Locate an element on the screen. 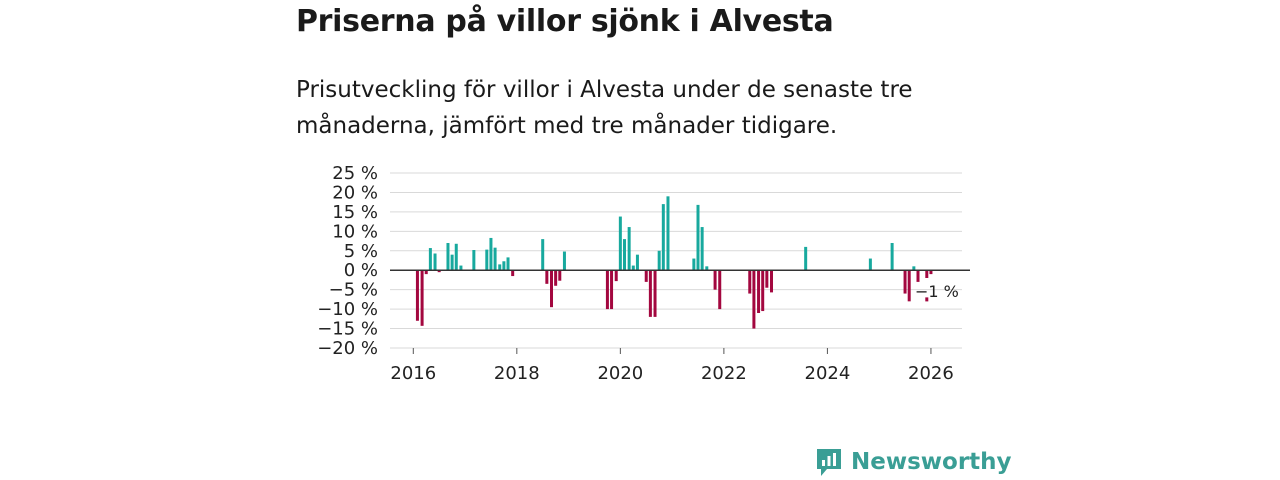 The image size is (1280, 480). x-tick-label: 2016 is located at coordinates (413, 373).